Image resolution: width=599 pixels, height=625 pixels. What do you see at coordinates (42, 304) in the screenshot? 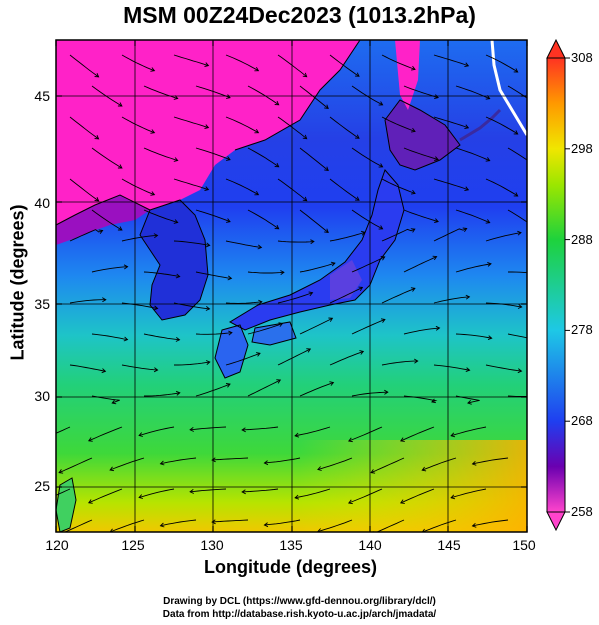
I see `y-tick-label: 35` at bounding box center [42, 304].